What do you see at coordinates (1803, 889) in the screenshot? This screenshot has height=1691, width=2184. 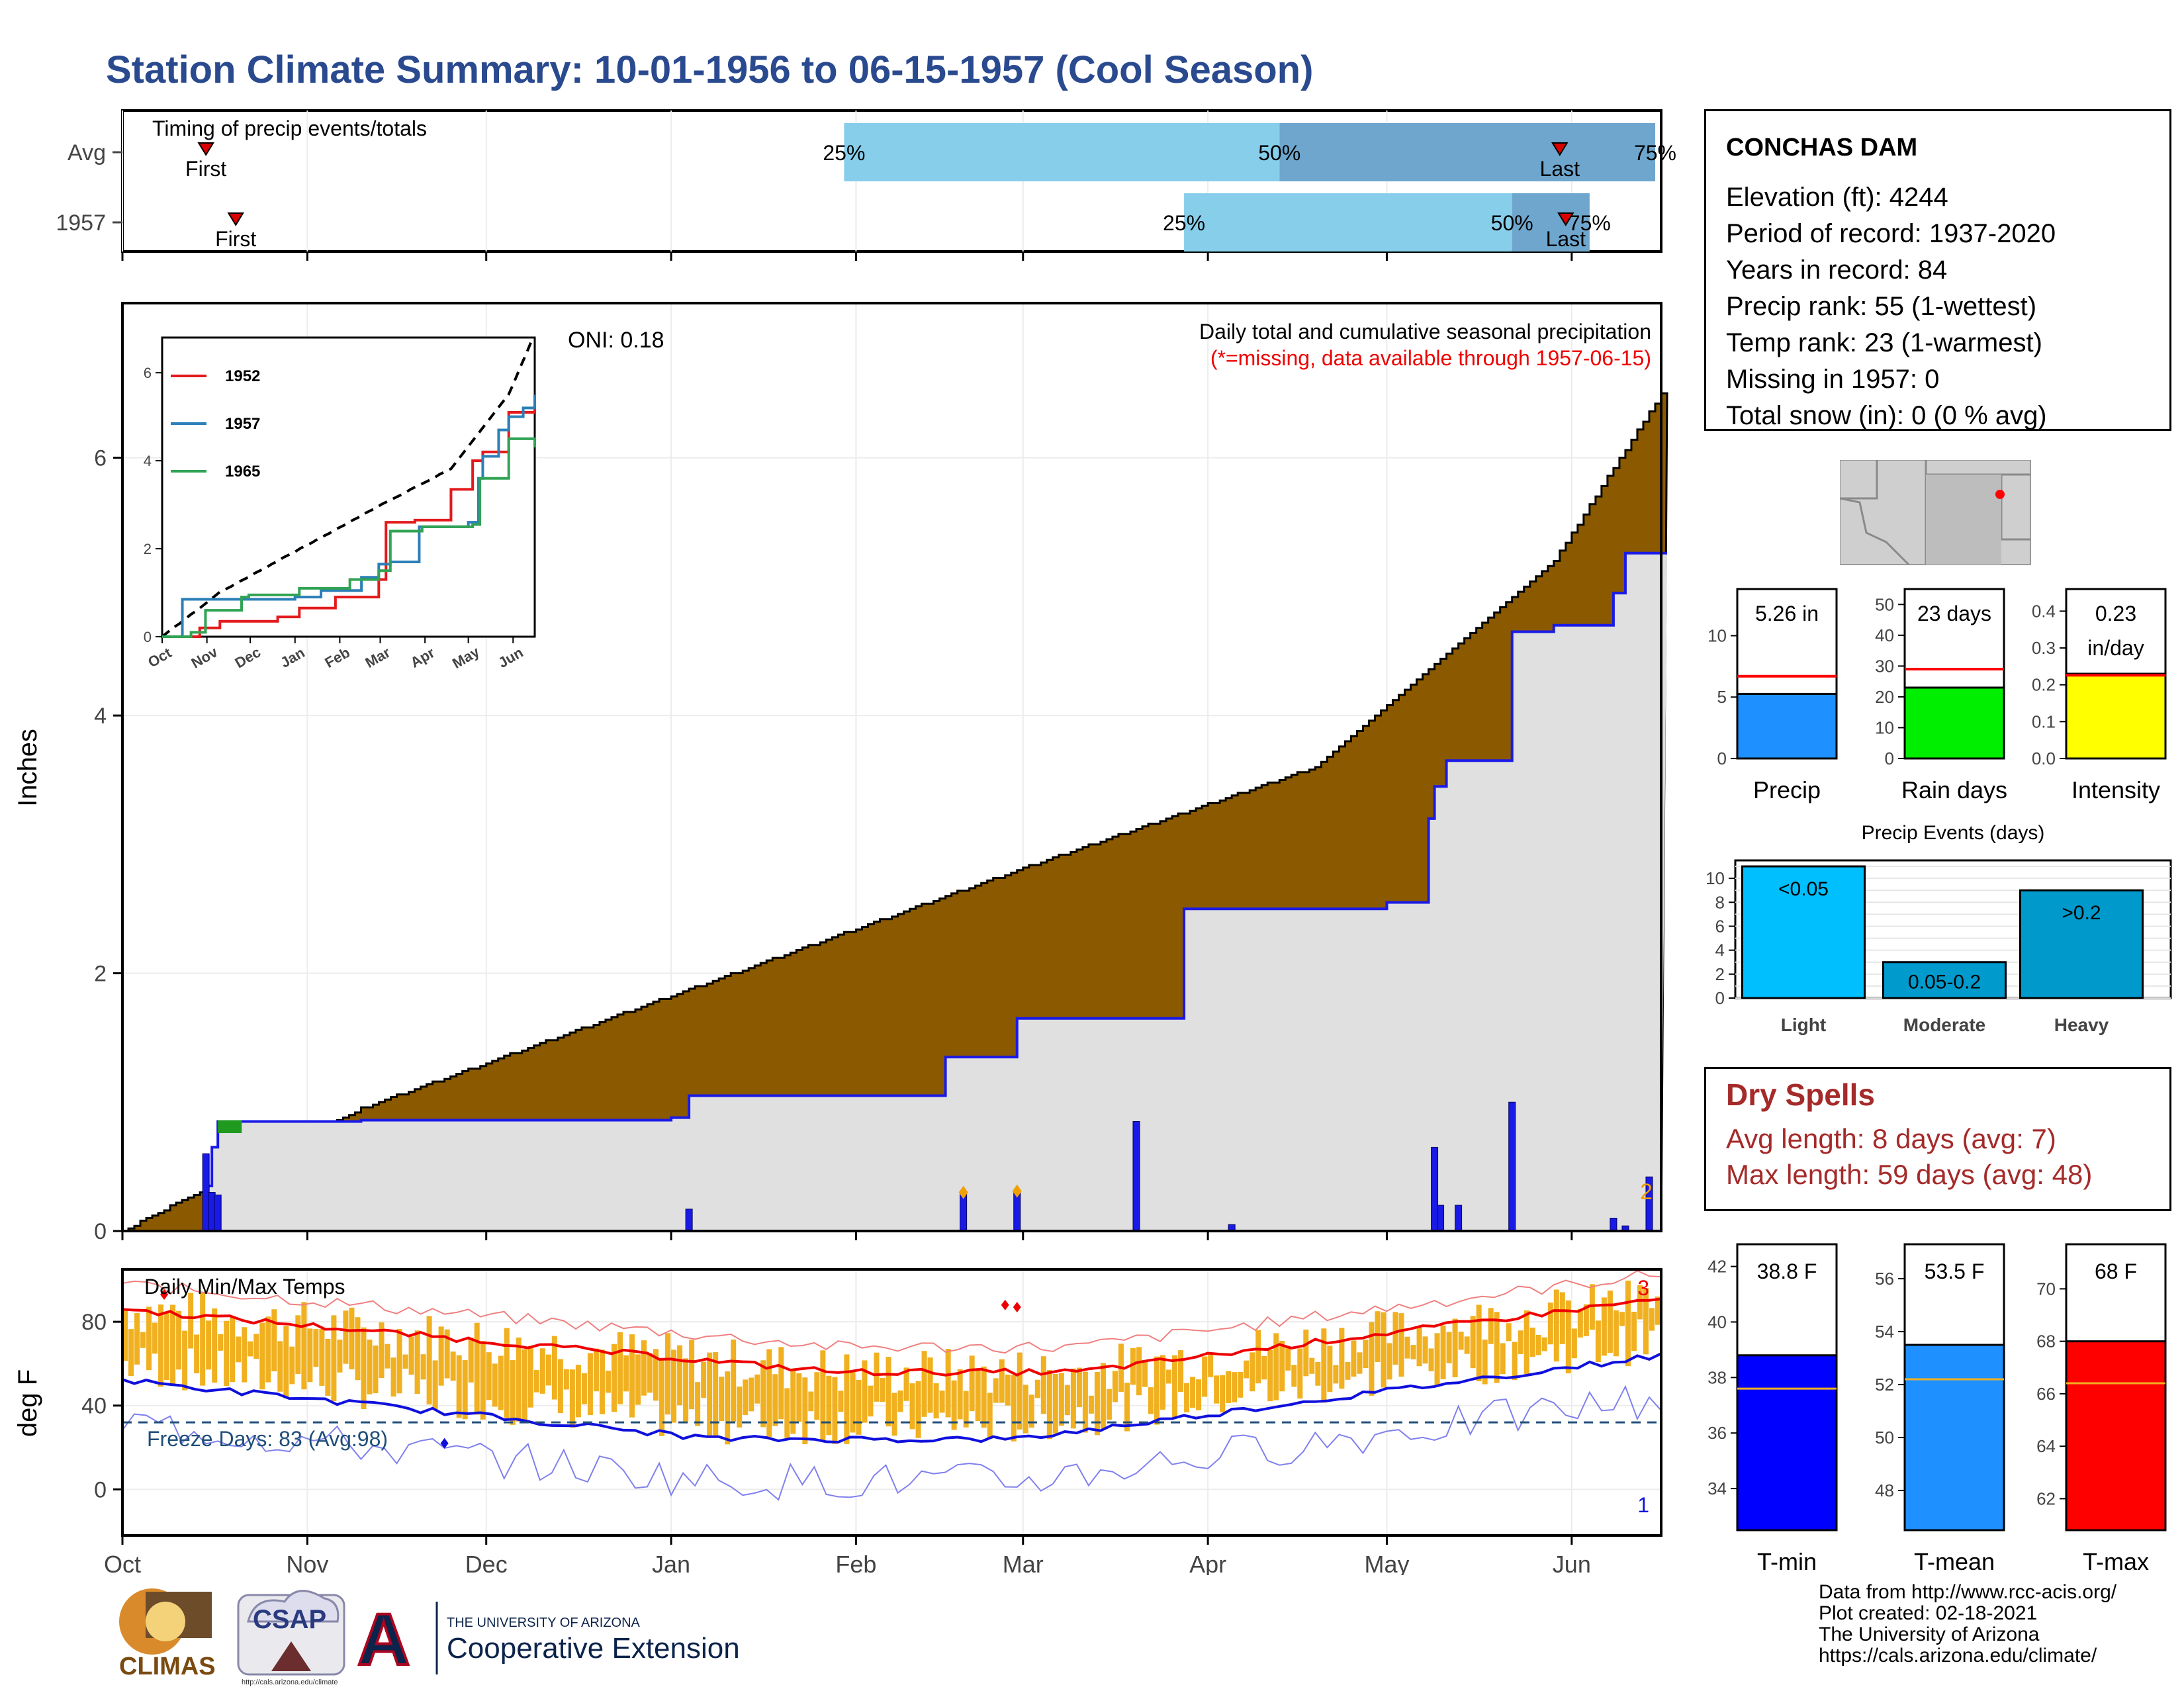 I see `events-bar-label: <0.05` at bounding box center [1803, 889].